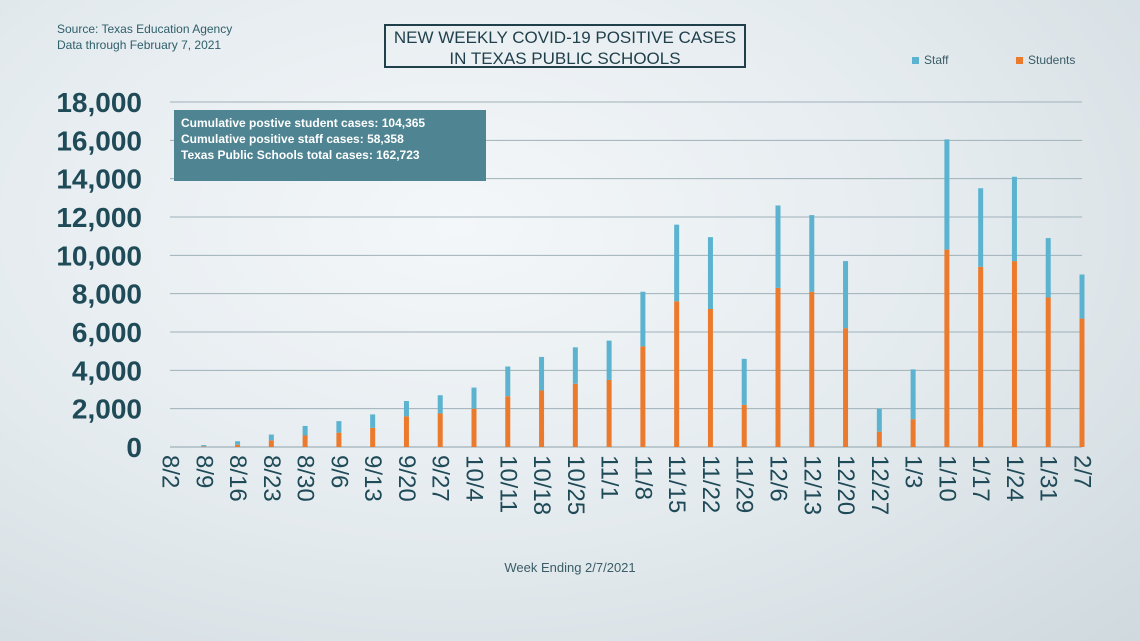 This screenshot has height=641, width=1140. What do you see at coordinates (271, 478) in the screenshot?
I see `x-tick-label: 8/23` at bounding box center [271, 478].